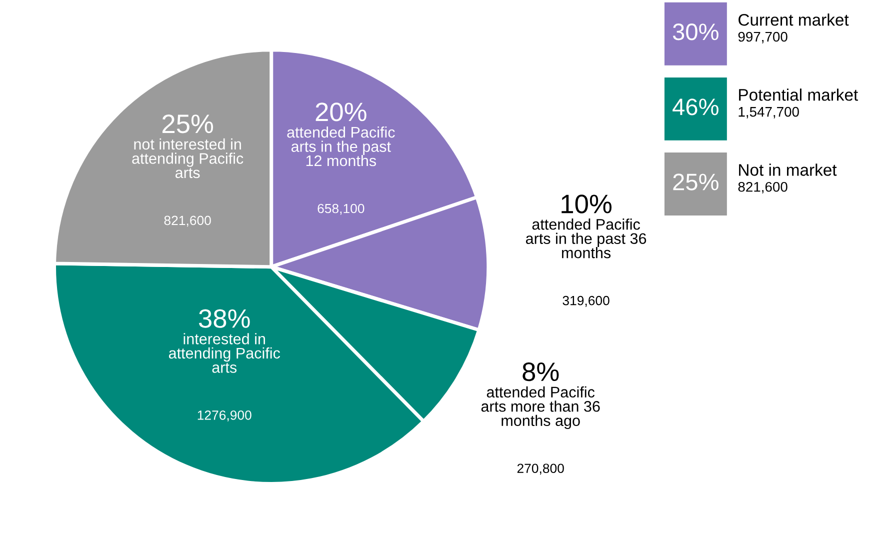  What do you see at coordinates (540, 408) in the screenshot?
I see `slice-label: attended Pacific arts more than 36 months ago` at bounding box center [540, 408].